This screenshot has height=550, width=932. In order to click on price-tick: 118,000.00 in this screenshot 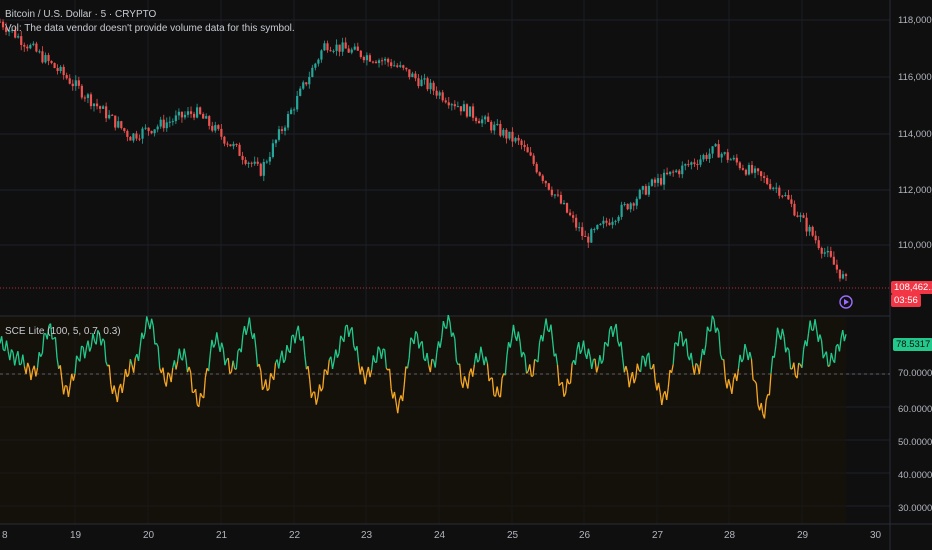, I will do `click(915, 20)`.